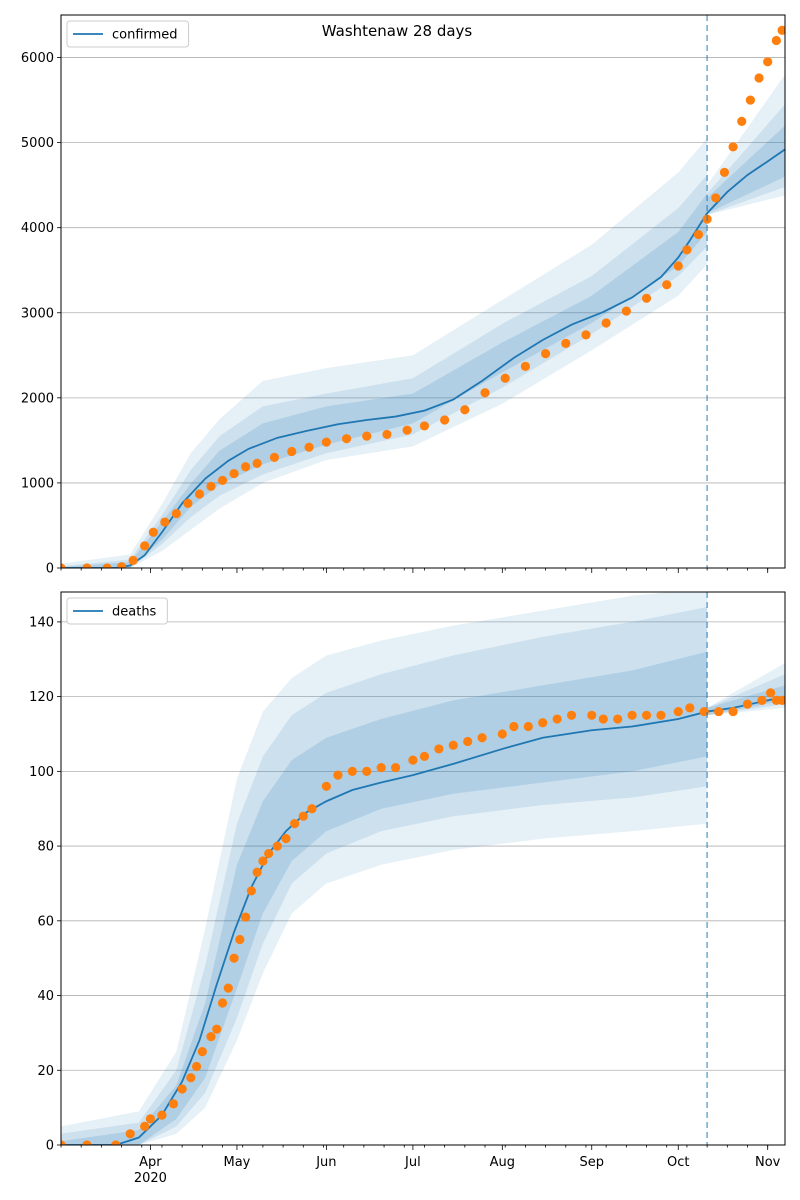 This screenshot has height=1200, width=800. Describe the element at coordinates (502, 1162) in the screenshot. I see `x-tick-label: Aug` at that location.